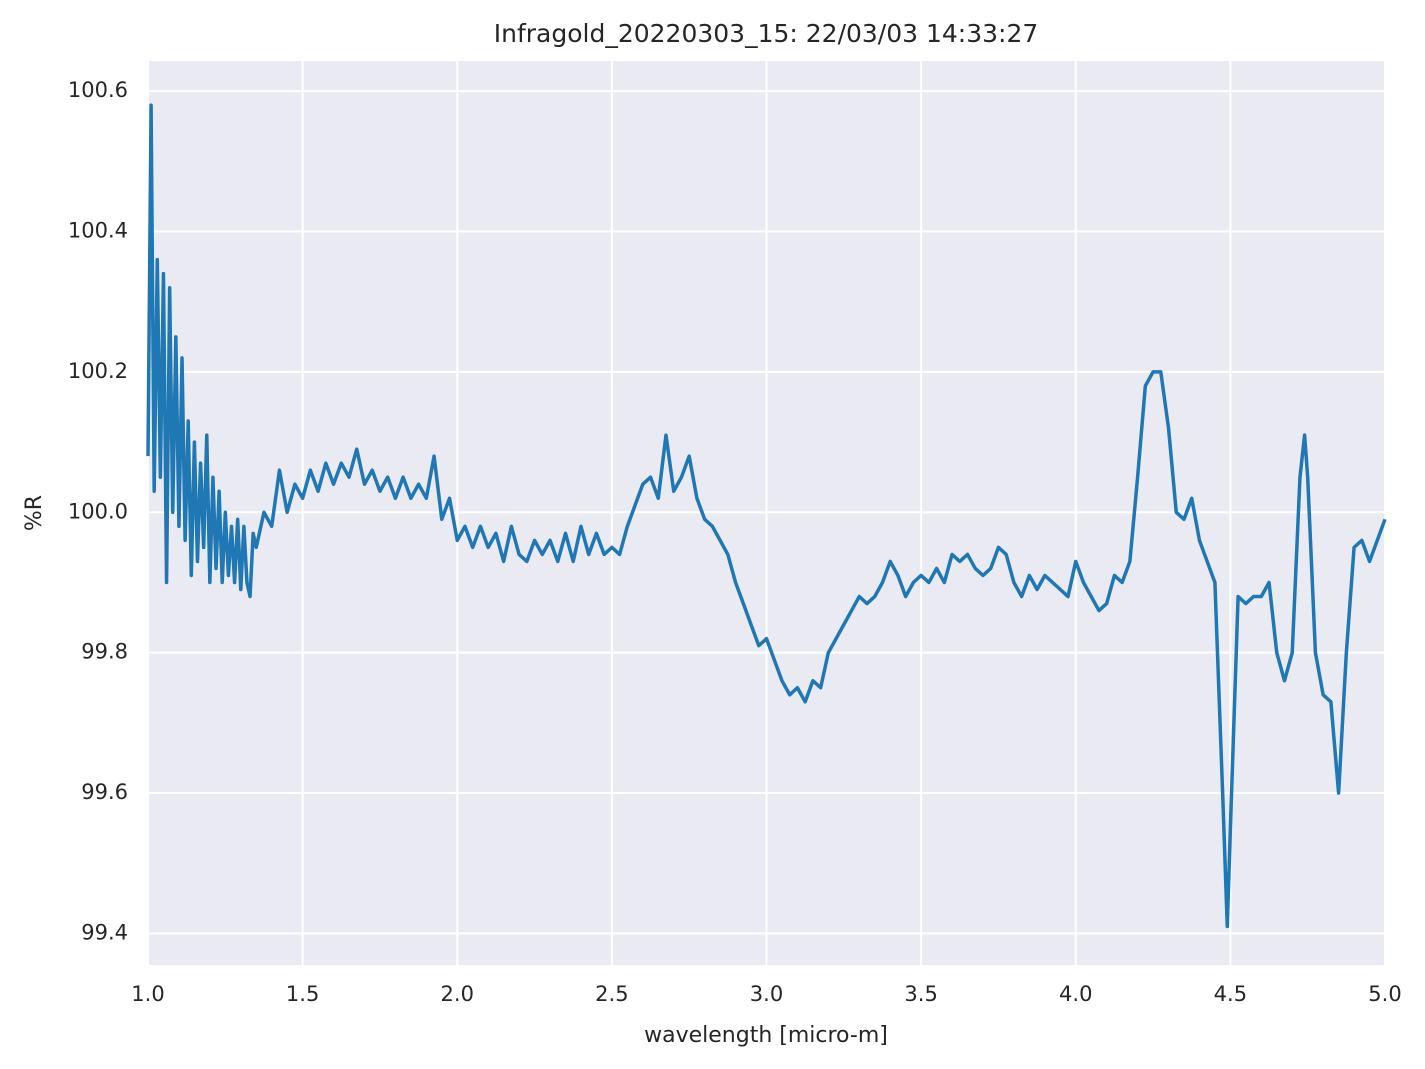 The image size is (1425, 1069). I want to click on chart-title: Infragold_20220303_15: 22/03/03 14:33:27, so click(766, 33).